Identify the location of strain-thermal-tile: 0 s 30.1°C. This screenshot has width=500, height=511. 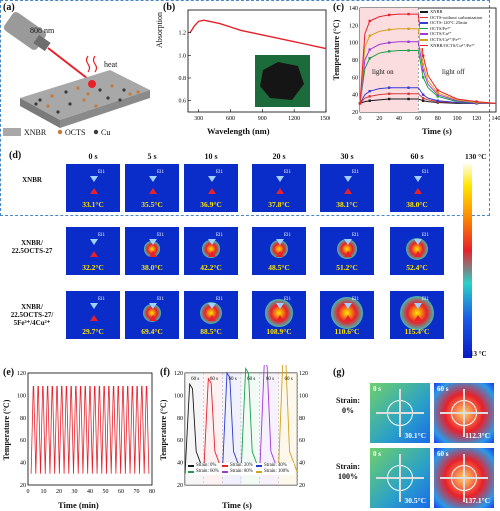
(400, 413).